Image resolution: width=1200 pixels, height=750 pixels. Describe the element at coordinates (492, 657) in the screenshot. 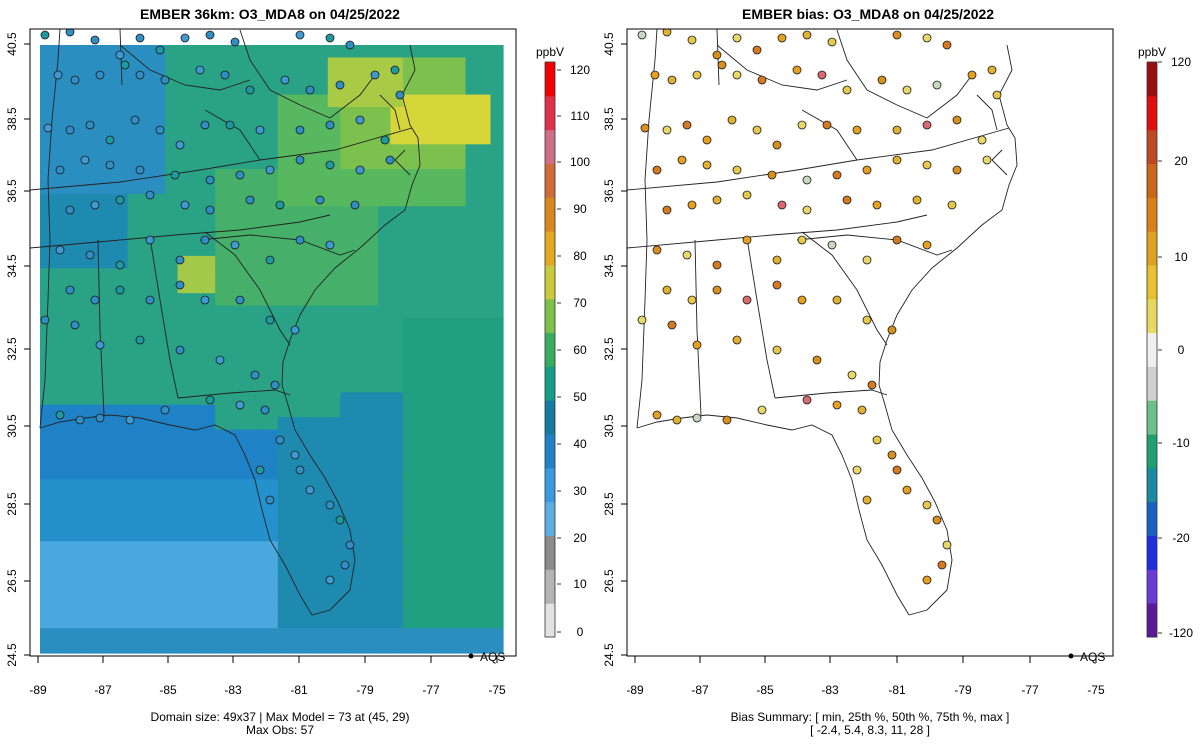

I see `left-legend-label: AQS` at that location.